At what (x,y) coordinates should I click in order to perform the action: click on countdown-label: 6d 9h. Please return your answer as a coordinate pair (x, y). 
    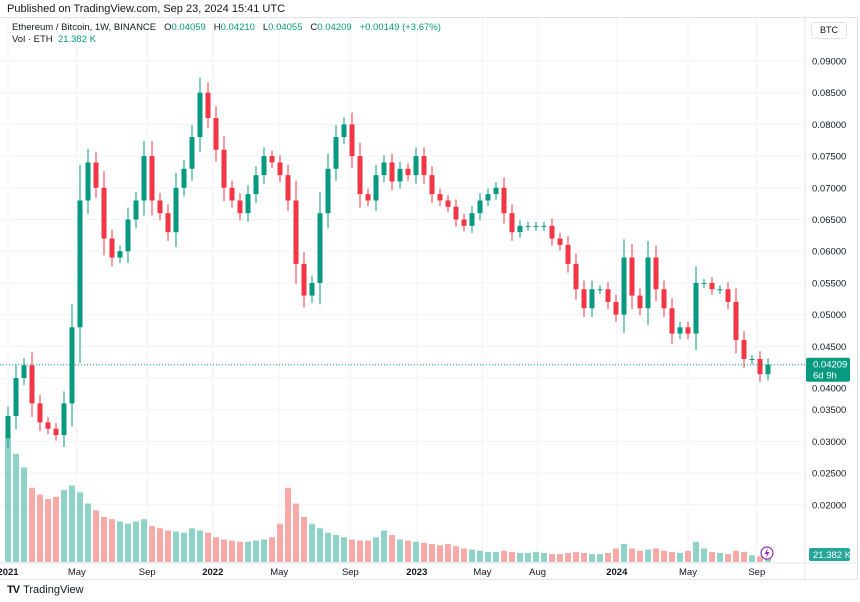
    Looking at the image, I should click on (825, 376).